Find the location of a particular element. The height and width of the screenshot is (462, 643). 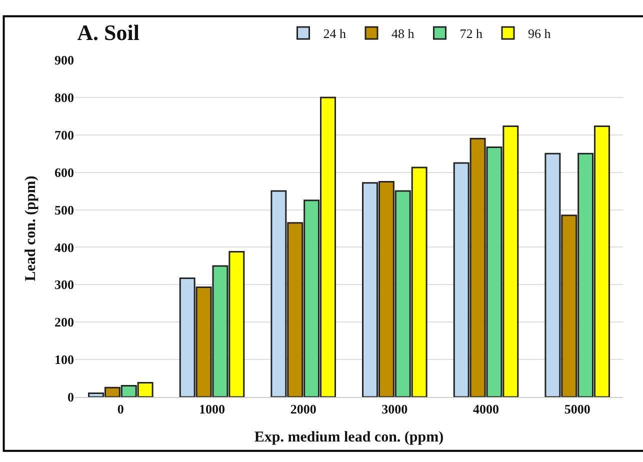

x-tick-label: 0 is located at coordinates (120, 409).